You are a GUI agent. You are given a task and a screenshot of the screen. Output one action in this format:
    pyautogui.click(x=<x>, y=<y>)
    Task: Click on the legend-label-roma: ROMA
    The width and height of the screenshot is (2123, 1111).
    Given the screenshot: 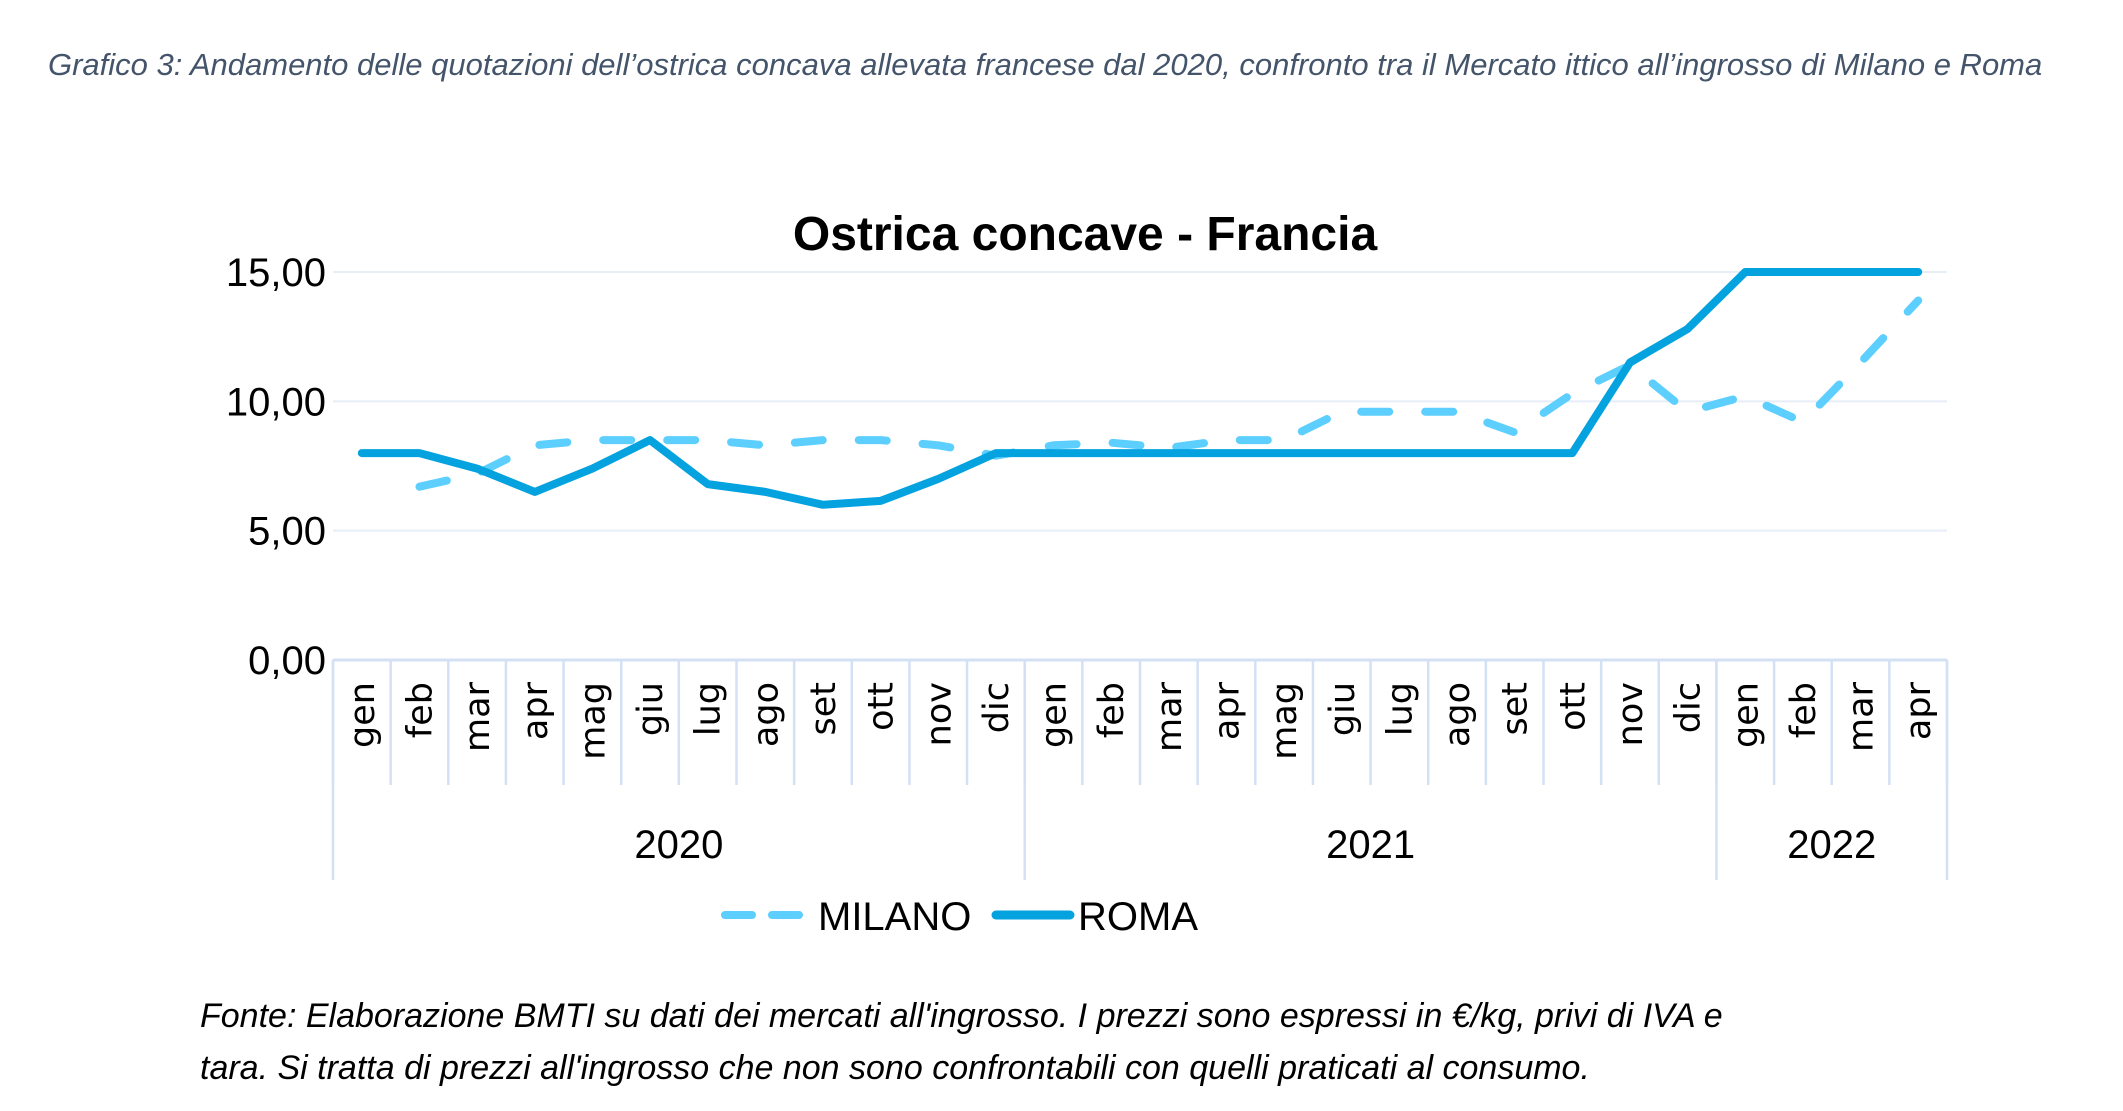 What is the action you would take?
    pyautogui.click(x=1138, y=917)
    